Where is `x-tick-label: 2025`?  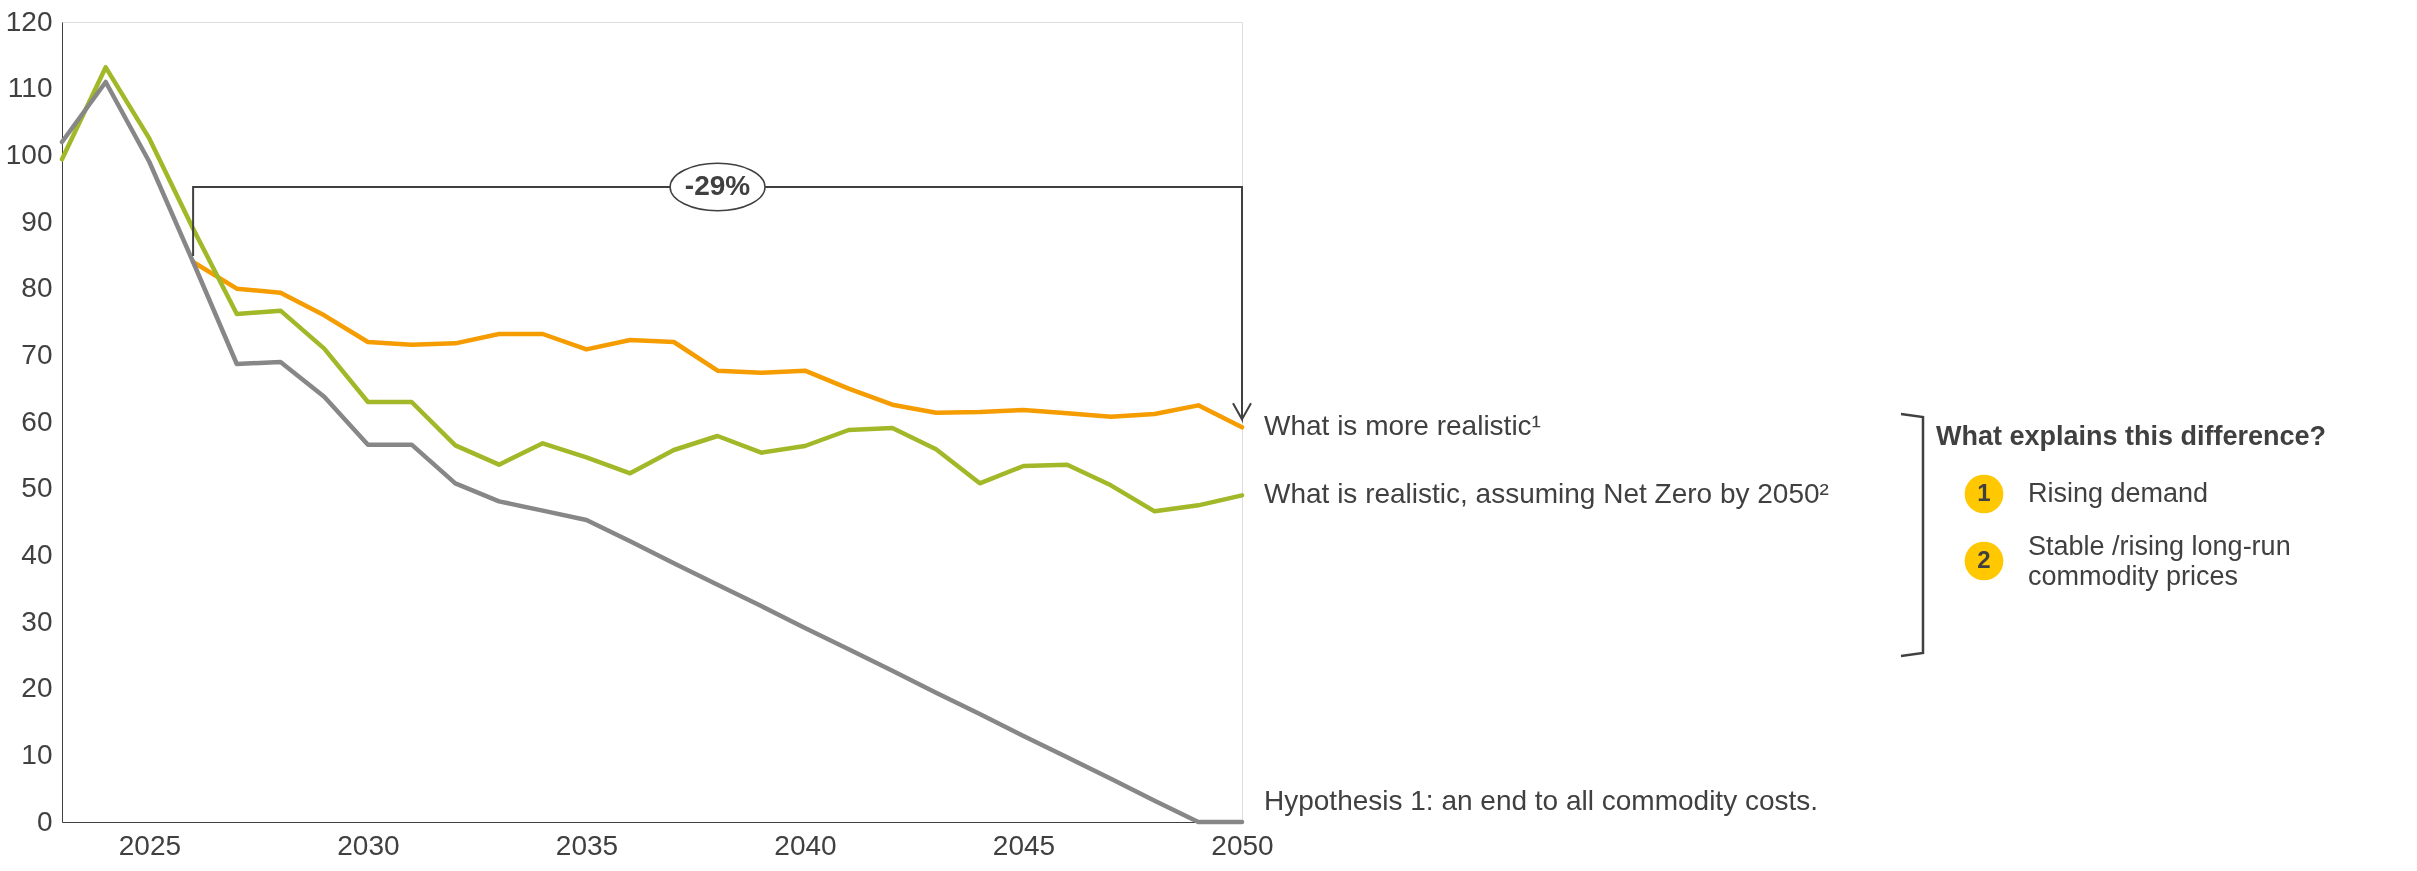
x-tick-label: 2025 is located at coordinates (150, 845).